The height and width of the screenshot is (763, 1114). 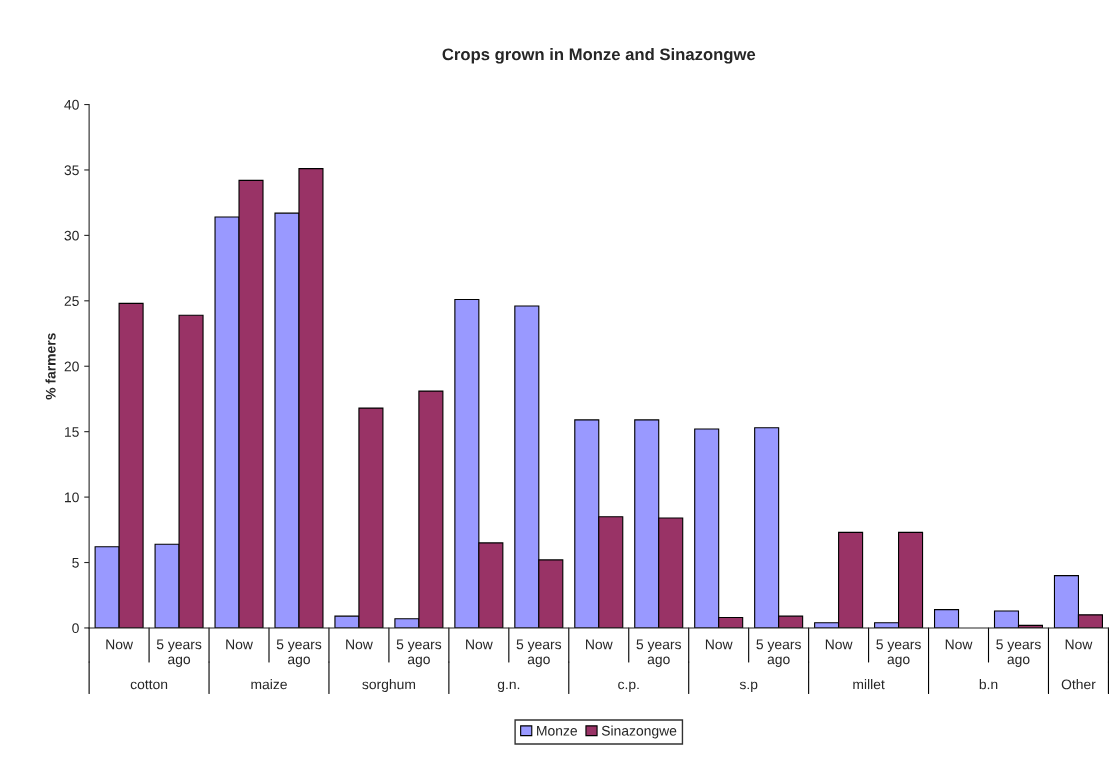 What do you see at coordinates (71, 366) in the screenshot?
I see `y-tick-label: 20` at bounding box center [71, 366].